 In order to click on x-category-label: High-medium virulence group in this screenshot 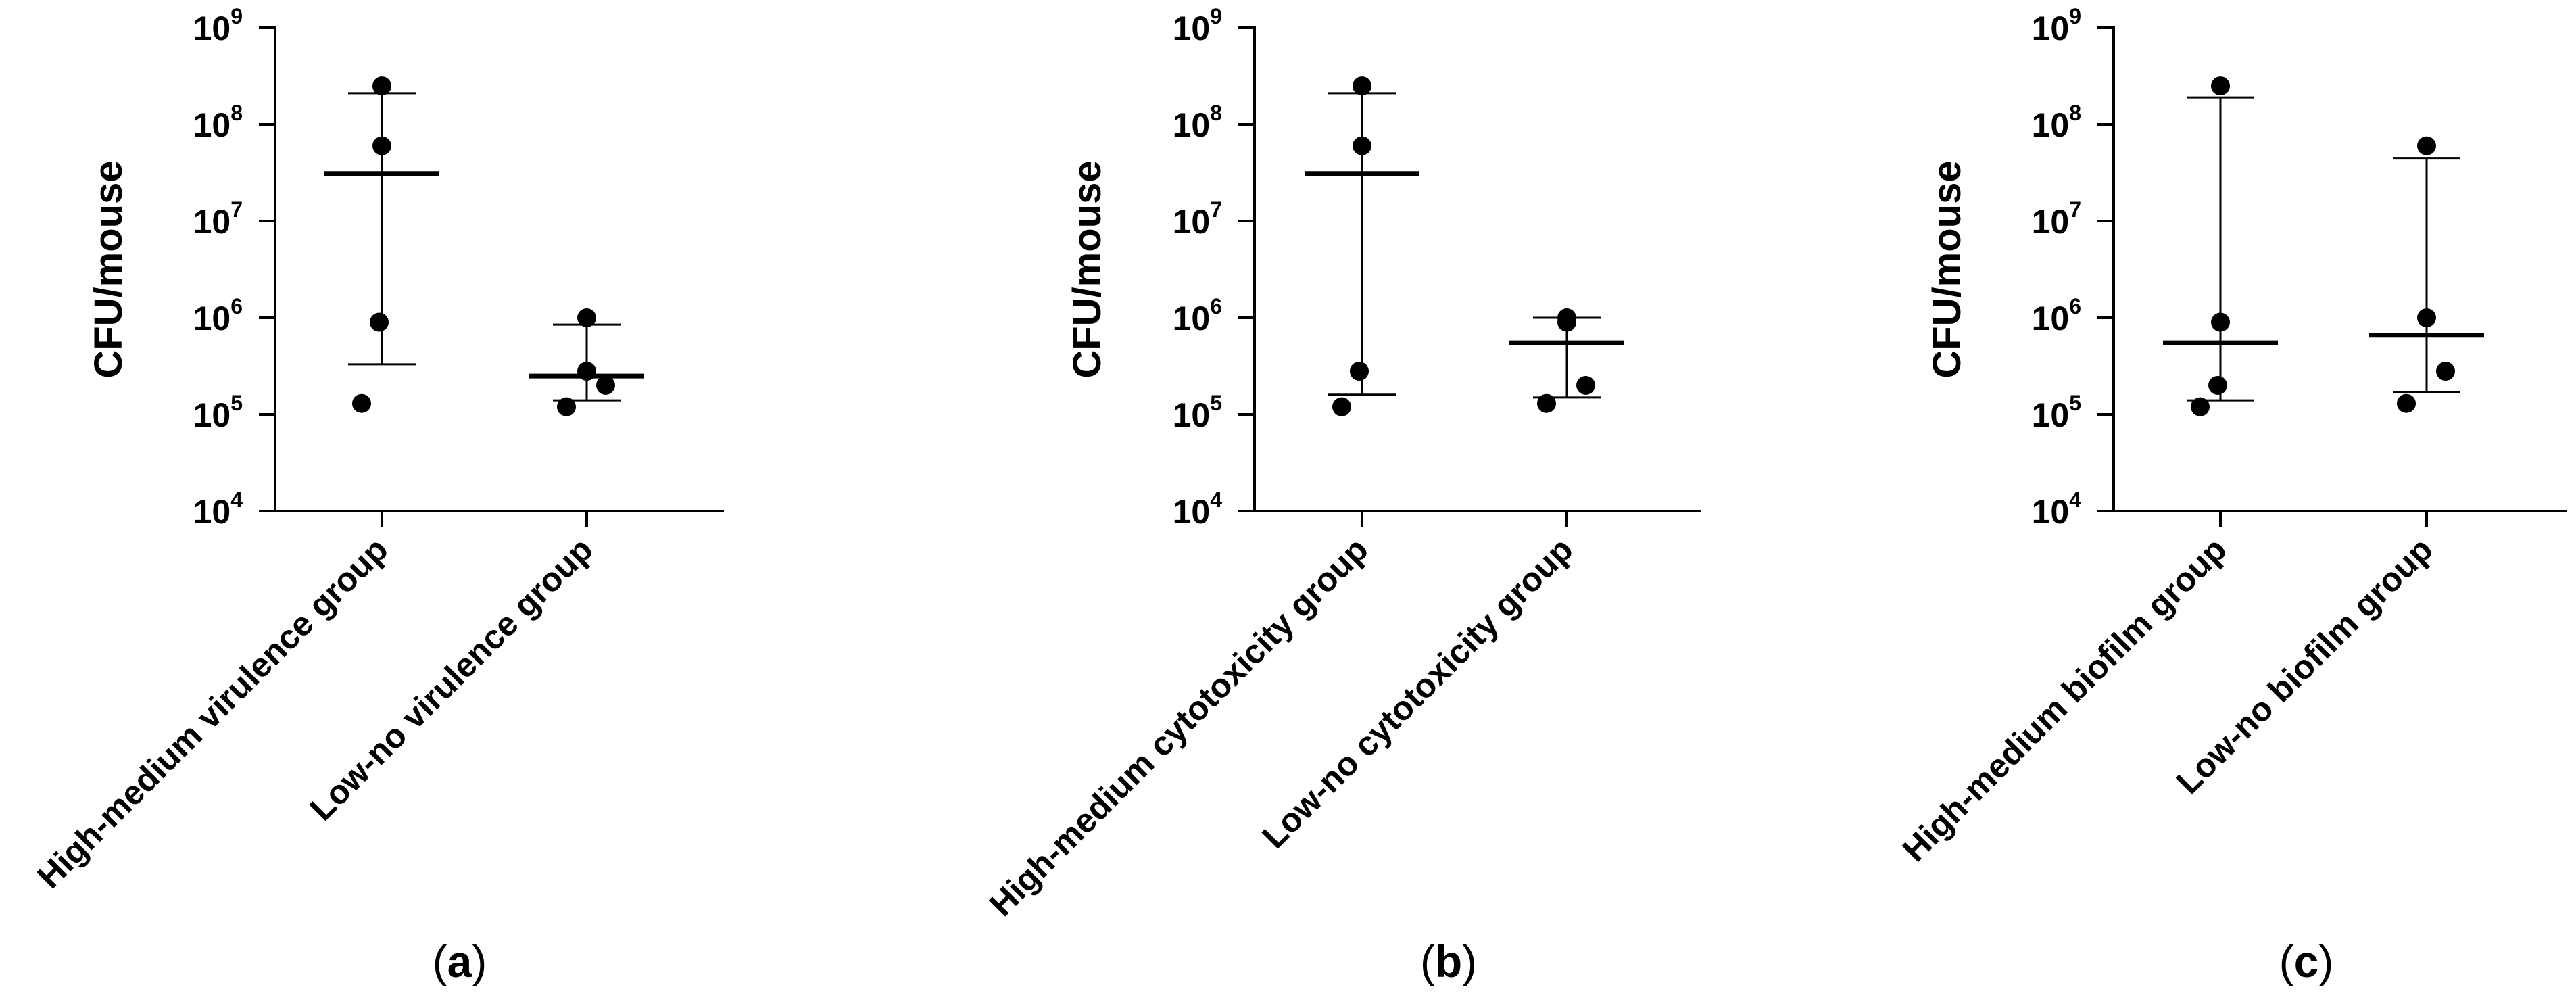, I will do `click(212, 713)`.